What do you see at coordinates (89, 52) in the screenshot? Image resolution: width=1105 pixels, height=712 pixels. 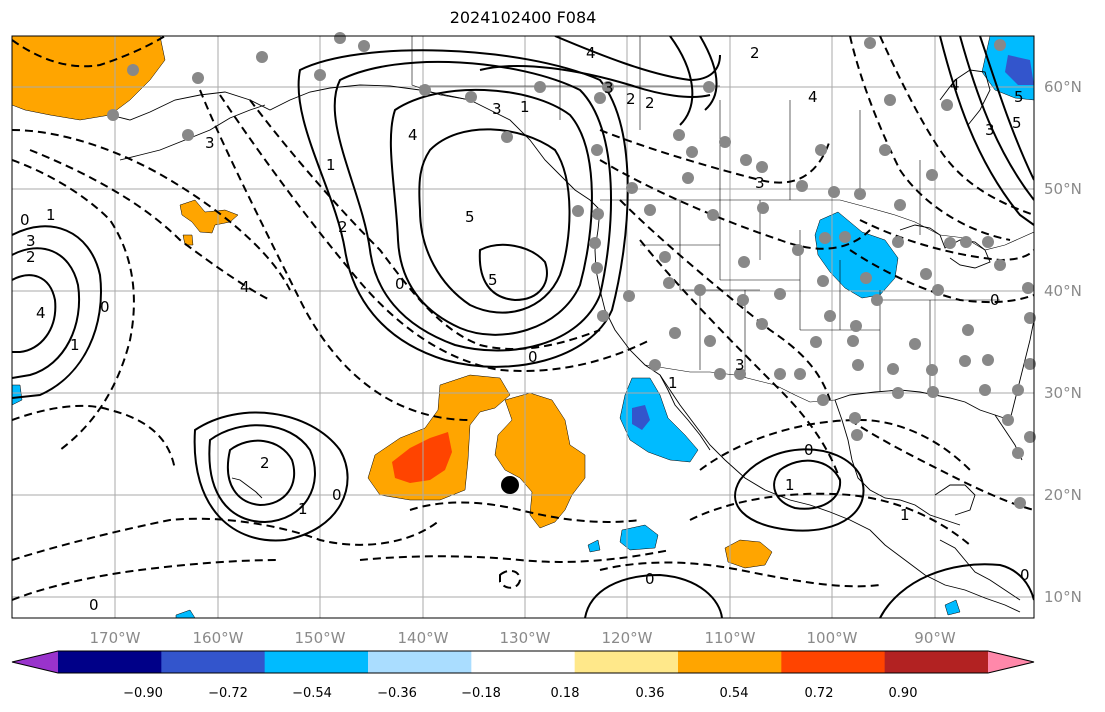 I see `contour-dash-nw` at bounding box center [89, 52].